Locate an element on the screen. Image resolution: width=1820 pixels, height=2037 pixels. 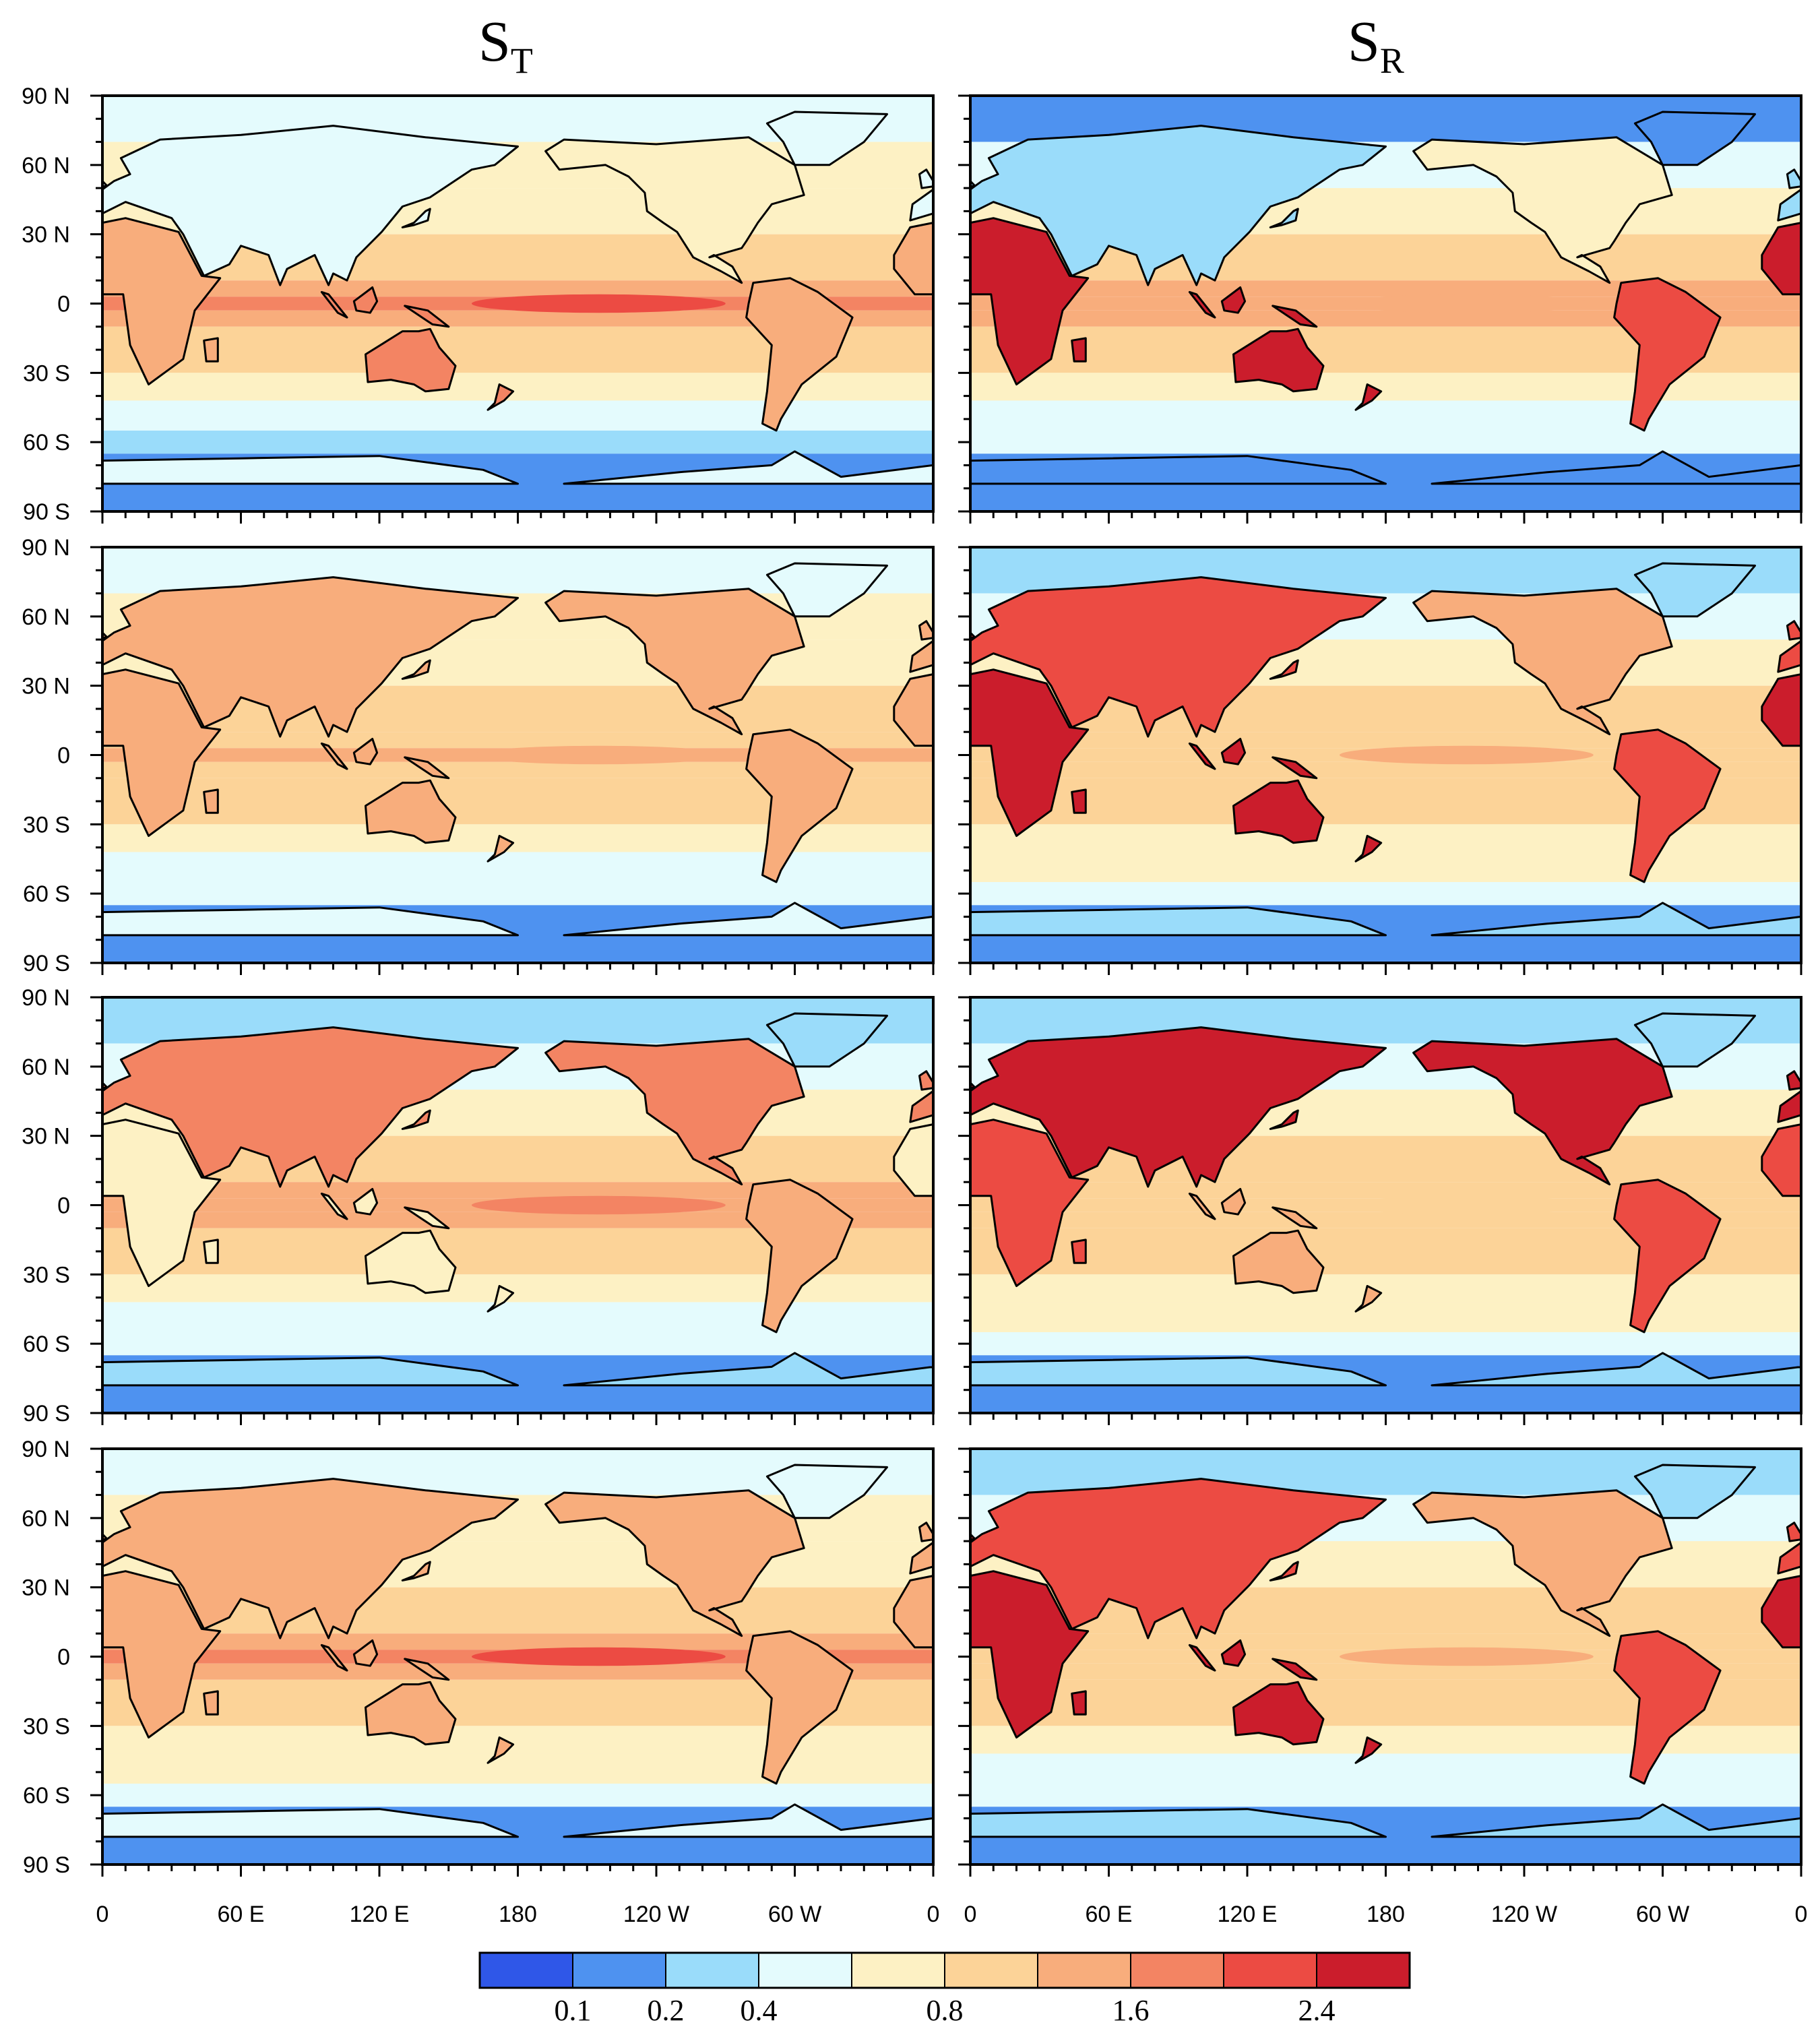
lon-label: 60 E is located at coordinates (1110, 1914).